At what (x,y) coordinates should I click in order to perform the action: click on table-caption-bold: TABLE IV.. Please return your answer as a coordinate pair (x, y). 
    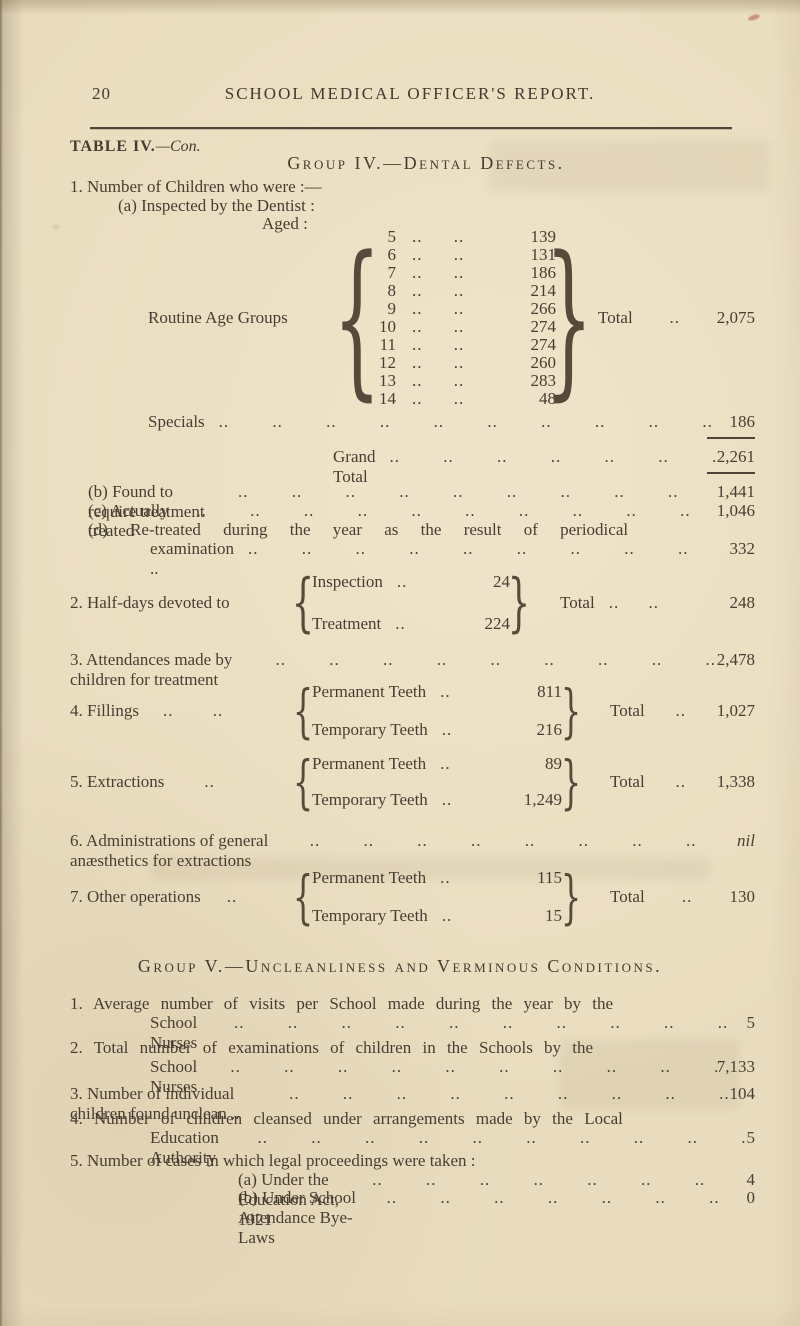
    Looking at the image, I should click on (113, 146).